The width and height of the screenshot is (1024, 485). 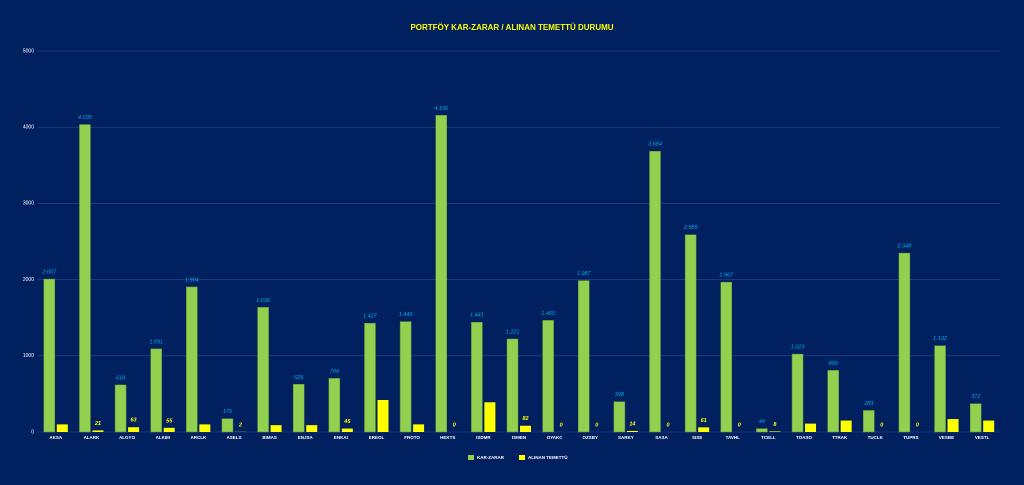 I want to click on x-tick-label: VESBE, so click(x=946, y=437).